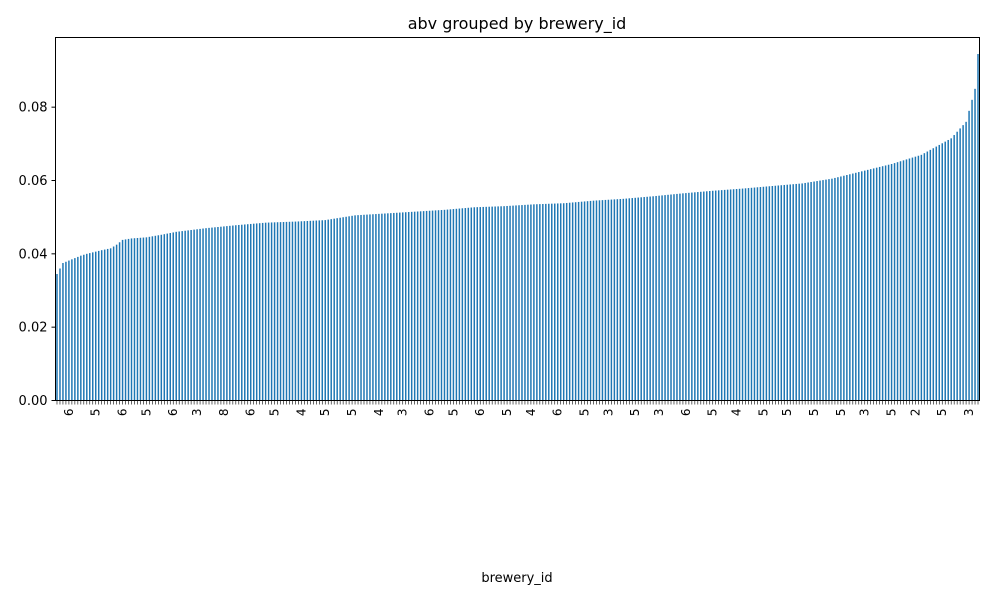 The height and width of the screenshot is (600, 1000). I want to click on y-axis: 0.00 0.02 0.04 0.06 0.08, so click(37, 255).